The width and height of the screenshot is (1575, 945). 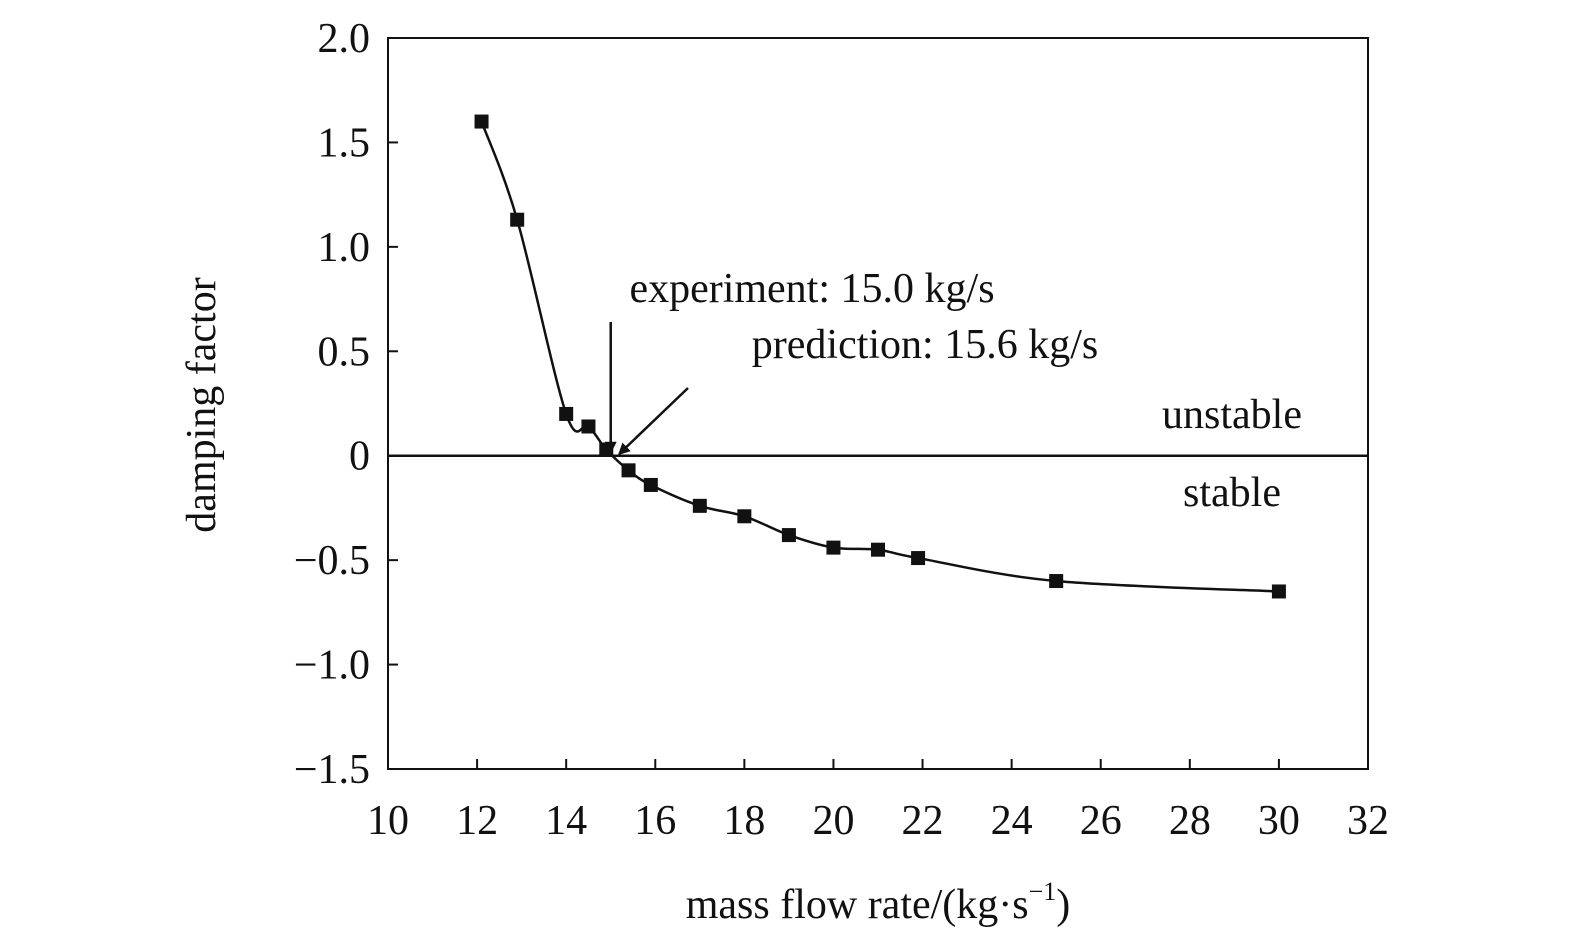 I want to click on x-tick-label: 30, so click(x=1279, y=821).